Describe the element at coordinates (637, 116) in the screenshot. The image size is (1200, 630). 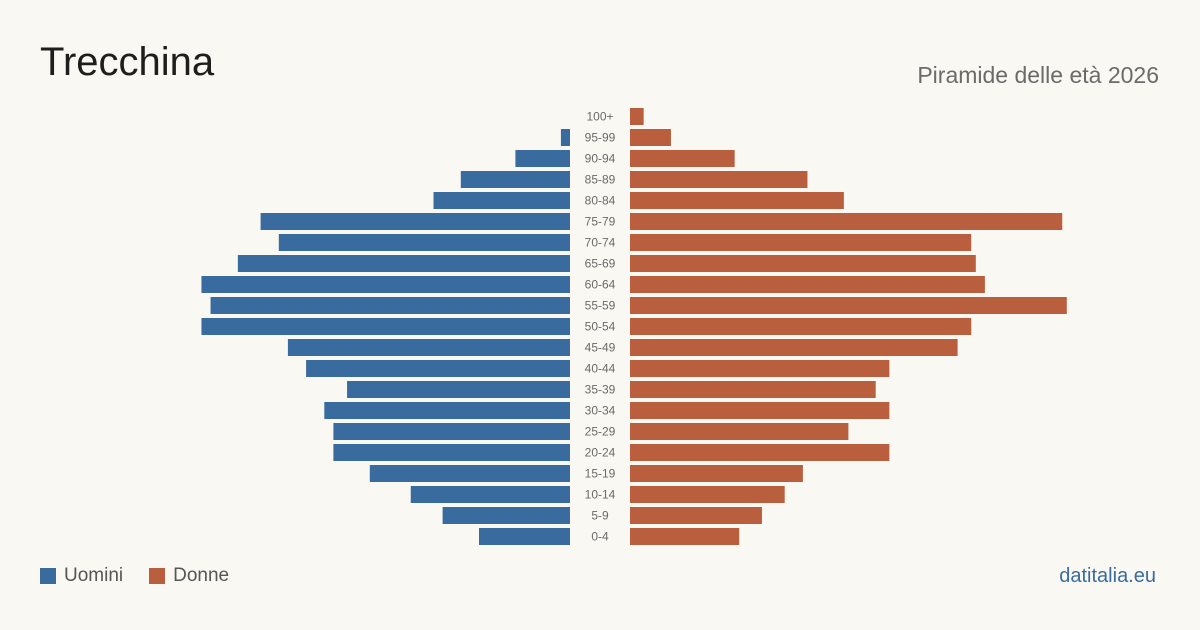
I see `bar-women-100+` at that location.